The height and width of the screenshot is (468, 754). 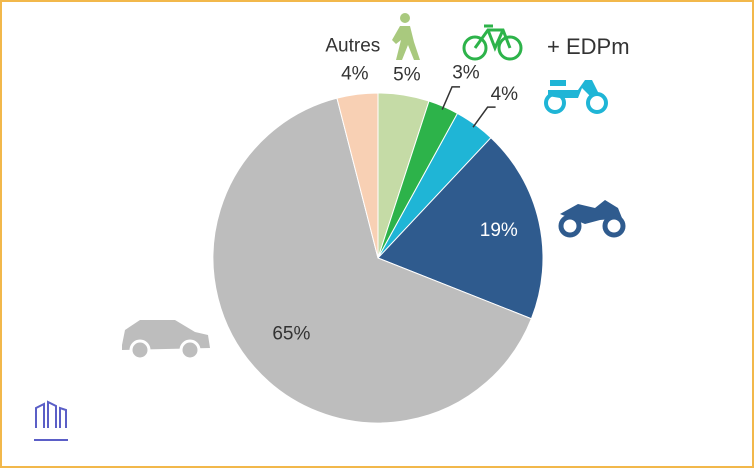 I want to click on moped-icon, so click(x=576, y=97).